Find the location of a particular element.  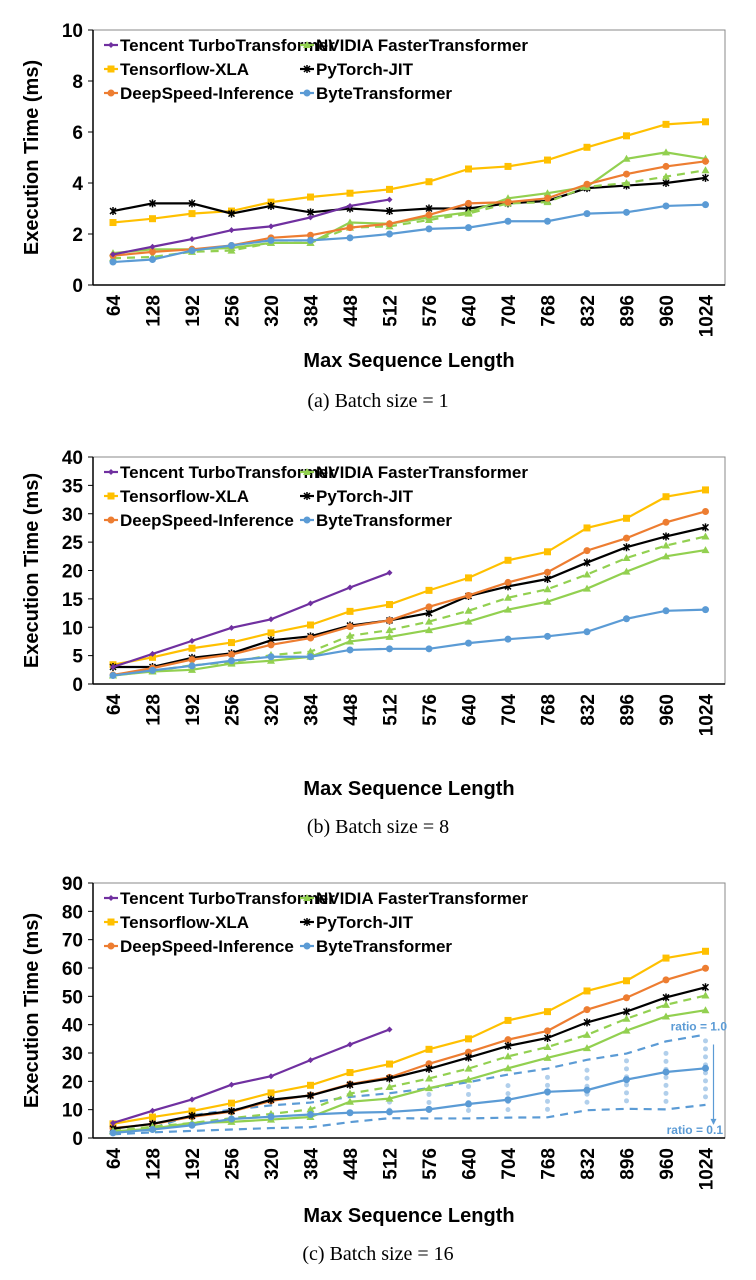

series-nvidia-fastertransformer is located at coordinates (409, 202).